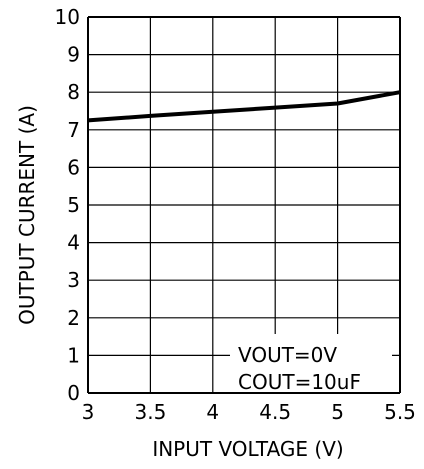 The height and width of the screenshot is (469, 424). What do you see at coordinates (150, 412) in the screenshot?
I see `x-tick-label: 3.5` at bounding box center [150, 412].